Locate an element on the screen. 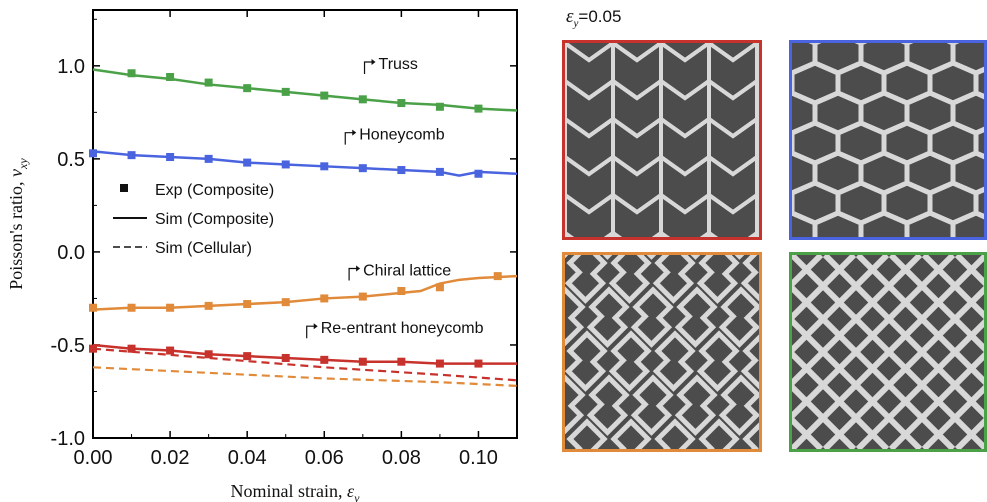 This screenshot has width=987, height=502. x-tick-label: 0.06 is located at coordinates (324, 458).